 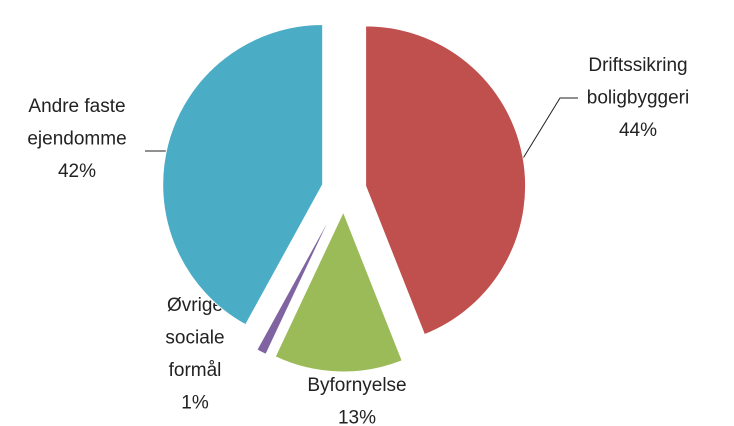 What do you see at coordinates (194, 338) in the screenshot?
I see `slice-label: sociale` at bounding box center [194, 338].